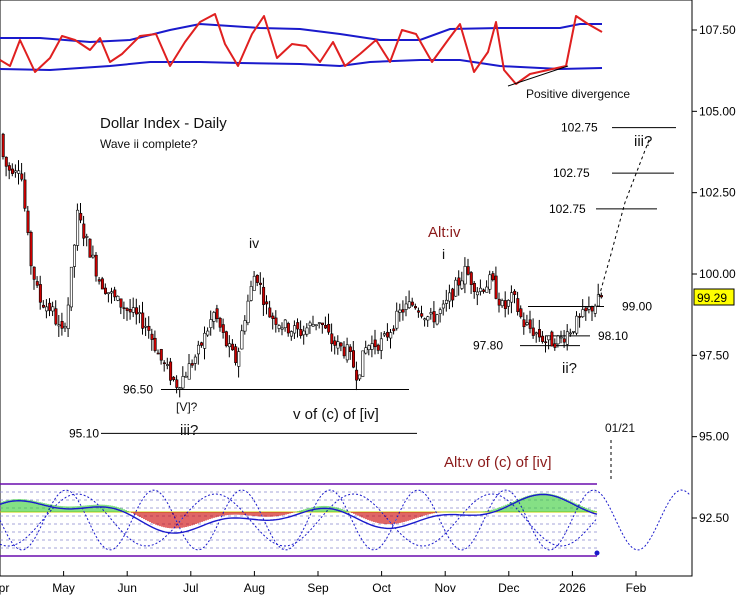  I want to click on x-tick-label: Oct, so click(381, 588).